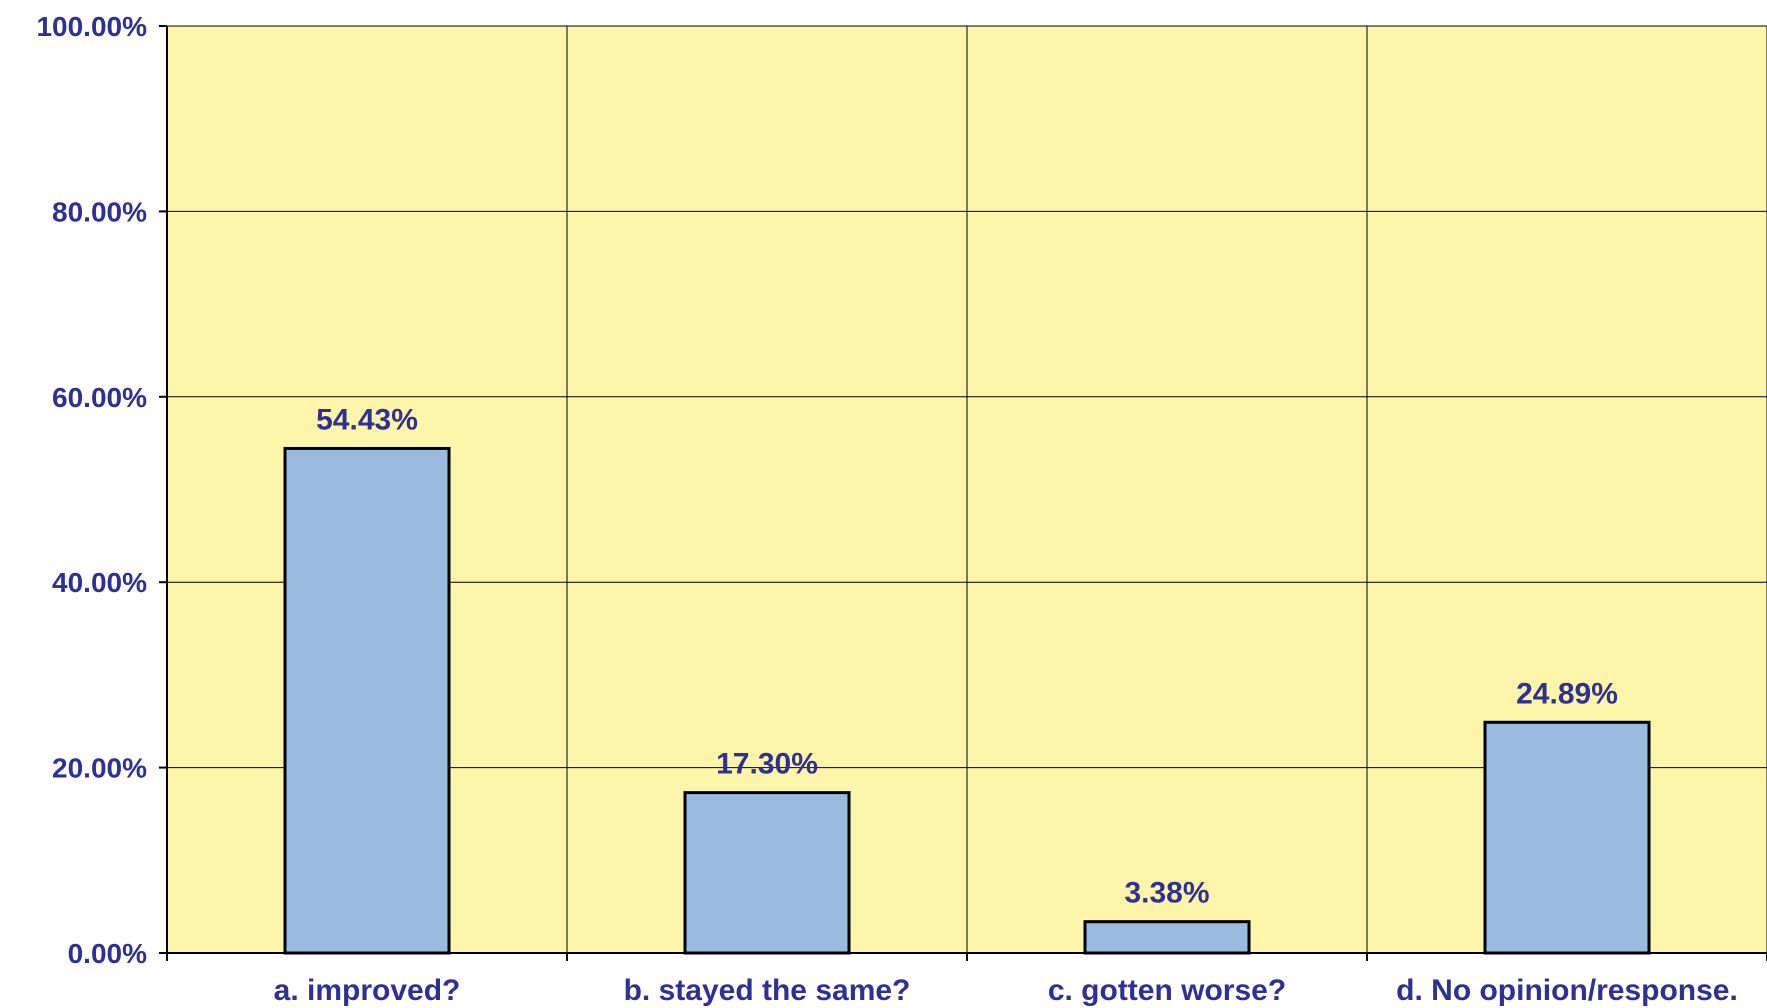 The width and height of the screenshot is (1767, 1008). I want to click on data-label: 54.43%, so click(367, 419).